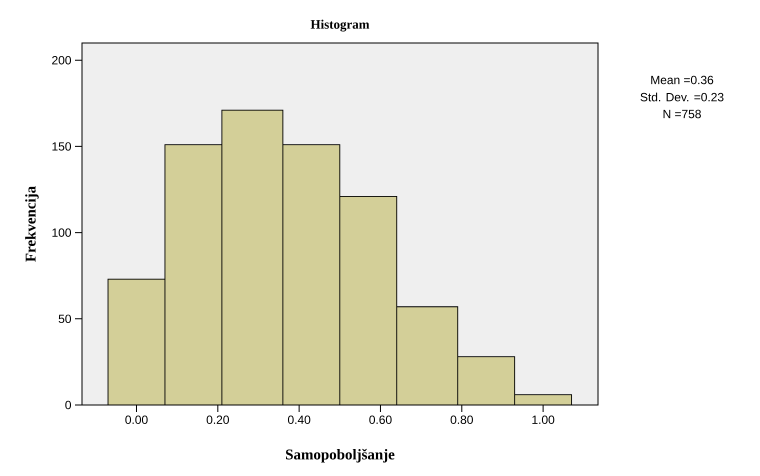 This screenshot has height=476, width=760. Describe the element at coordinates (65, 319) in the screenshot. I see `y-tick-label: 50` at that location.